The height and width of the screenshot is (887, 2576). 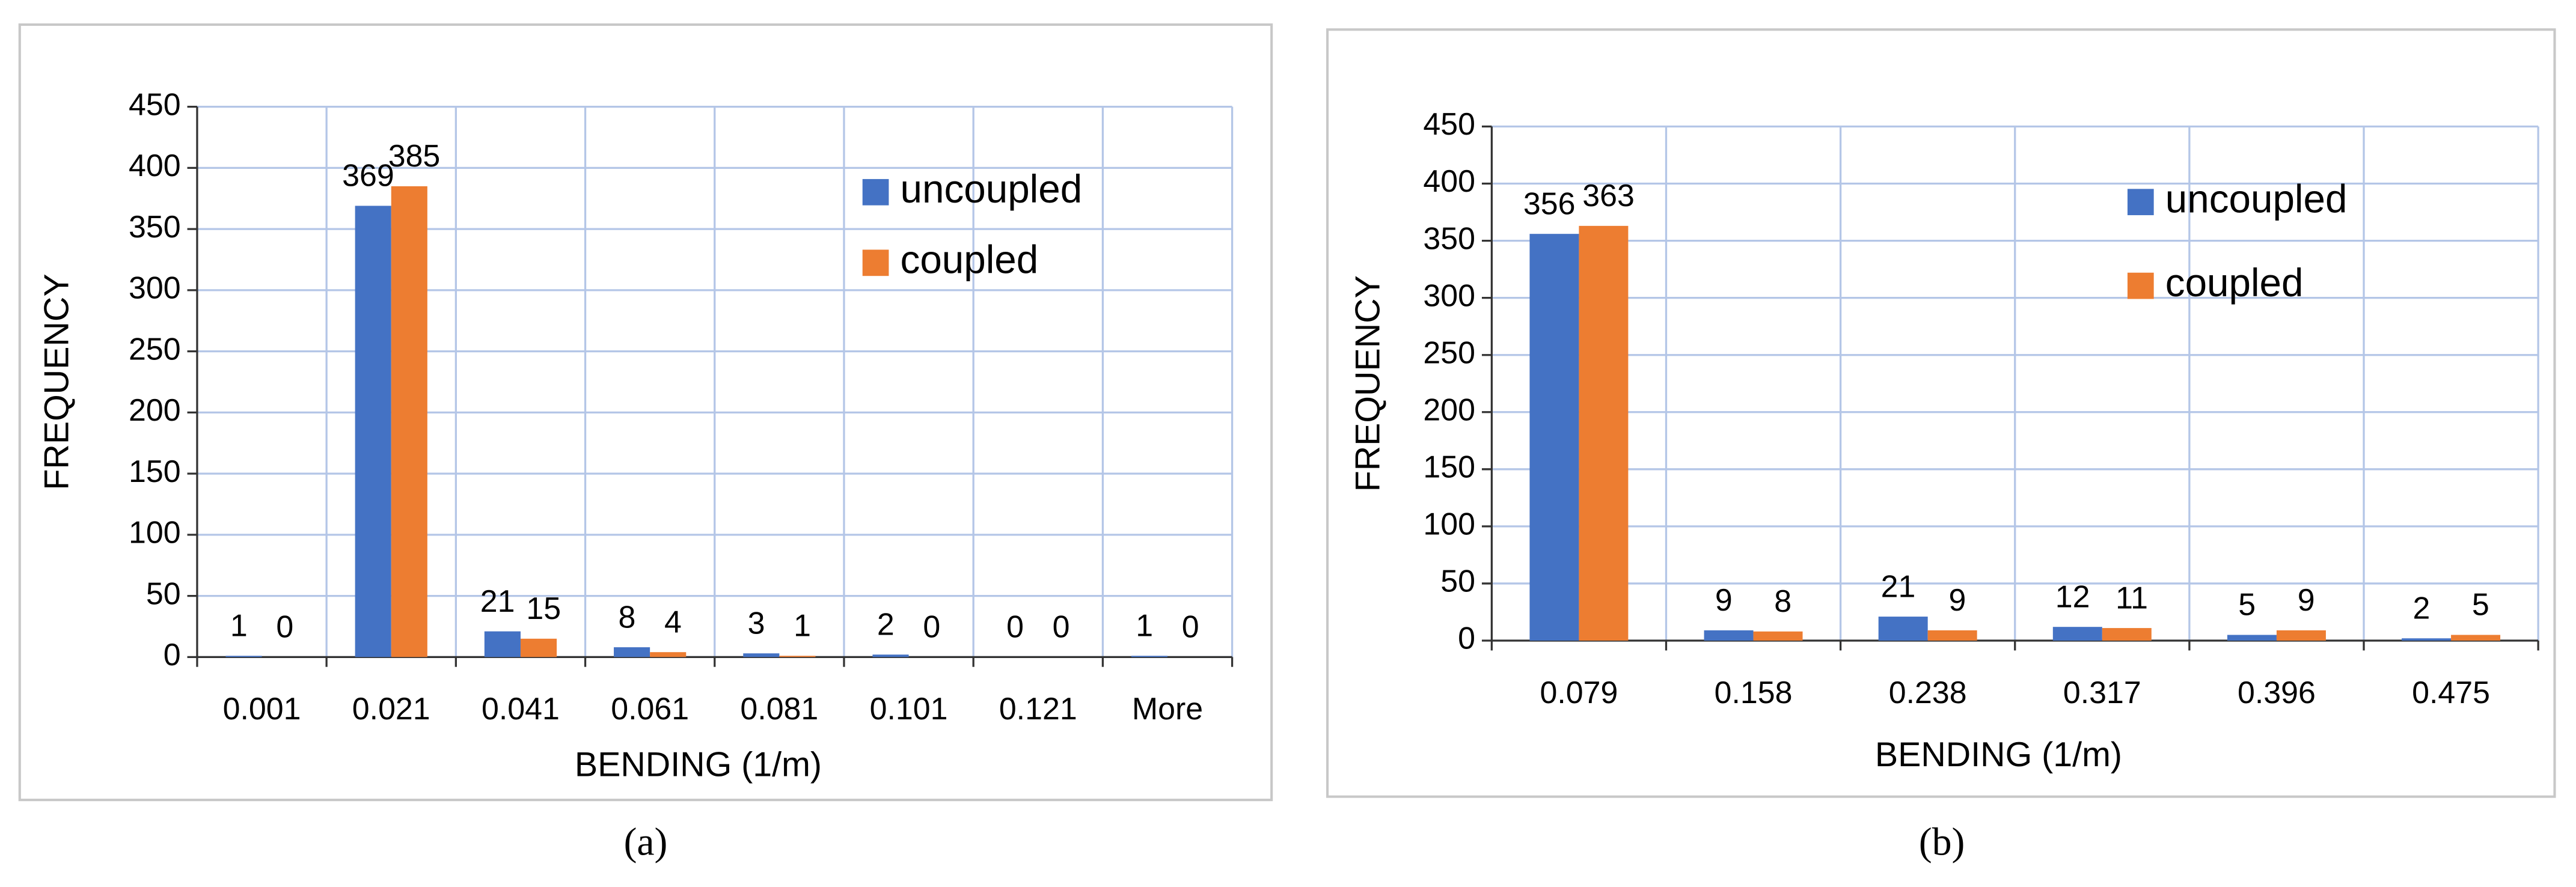 I want to click on x-tick-label: 0.021, so click(x=391, y=709).